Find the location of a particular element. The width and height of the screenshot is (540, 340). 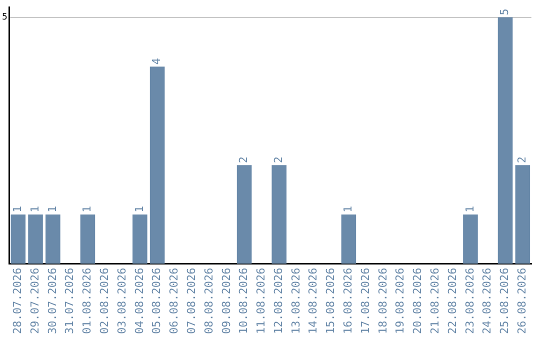

x-tick-label: 22.08.2026 is located at coordinates (452, 301).